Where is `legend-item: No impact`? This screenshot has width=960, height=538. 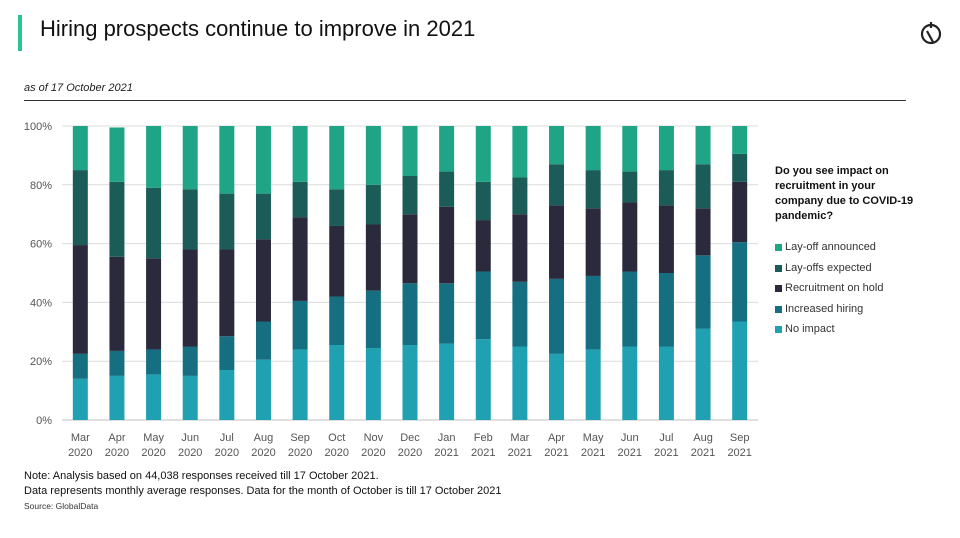
legend-item: No impact is located at coordinates (805, 329).